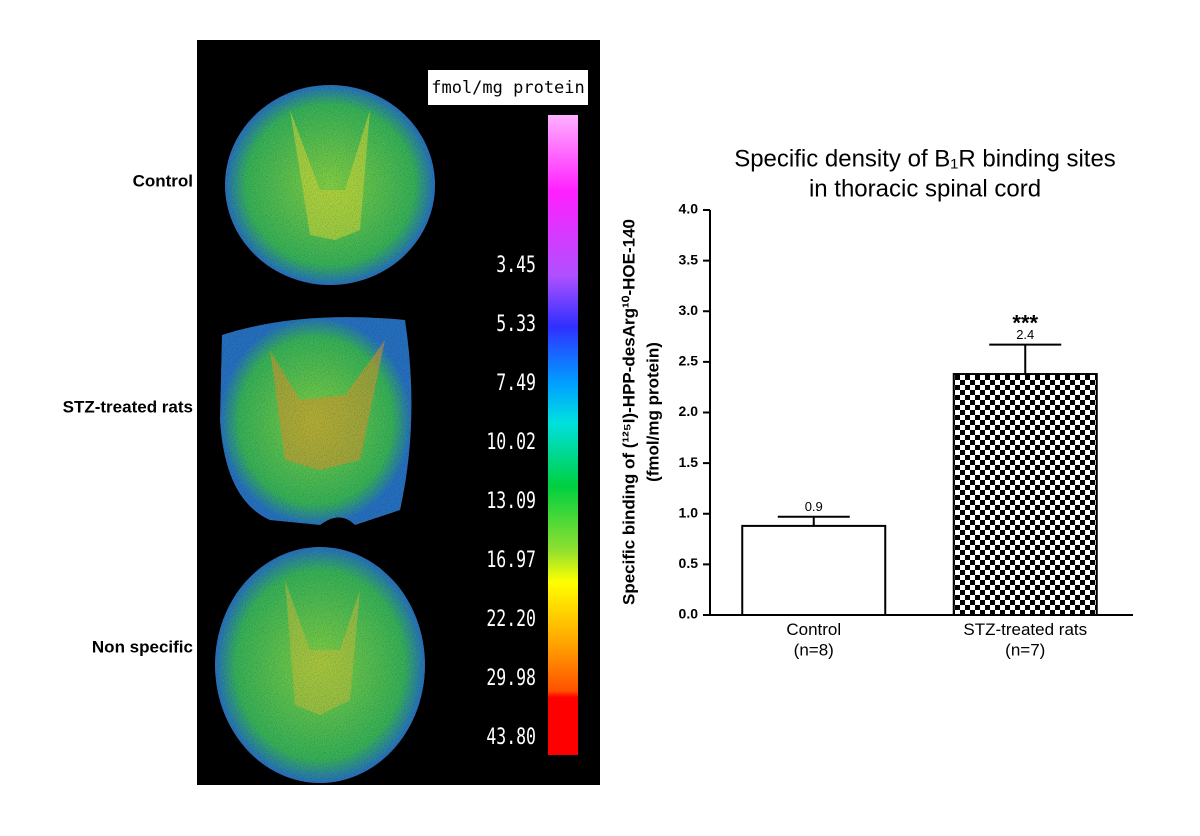 This screenshot has width=1200, height=836. What do you see at coordinates (163, 180) in the screenshot?
I see `row-label: Control` at bounding box center [163, 180].